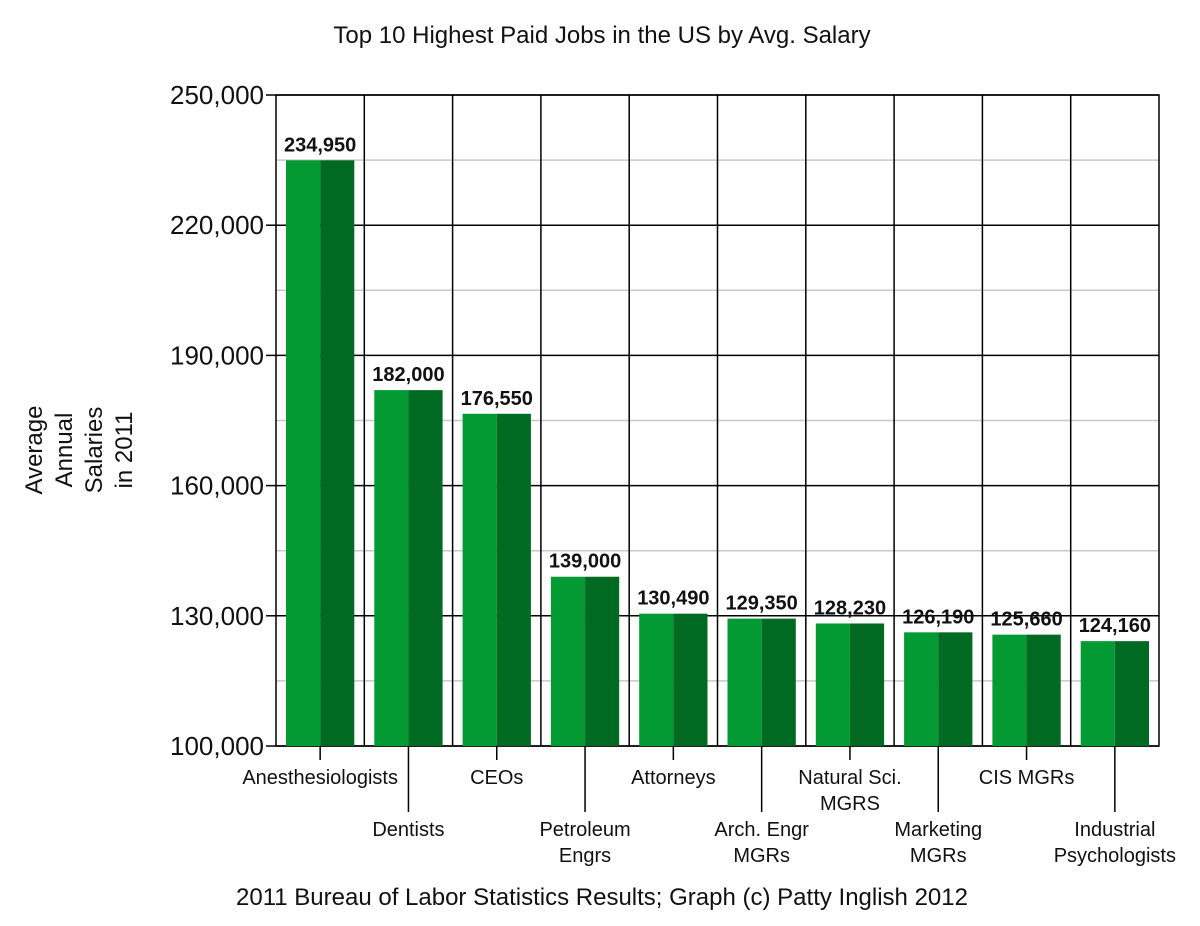 This screenshot has width=1200, height=926. What do you see at coordinates (320, 778) in the screenshot?
I see `x-tick-label: Anesthesiologists` at bounding box center [320, 778].